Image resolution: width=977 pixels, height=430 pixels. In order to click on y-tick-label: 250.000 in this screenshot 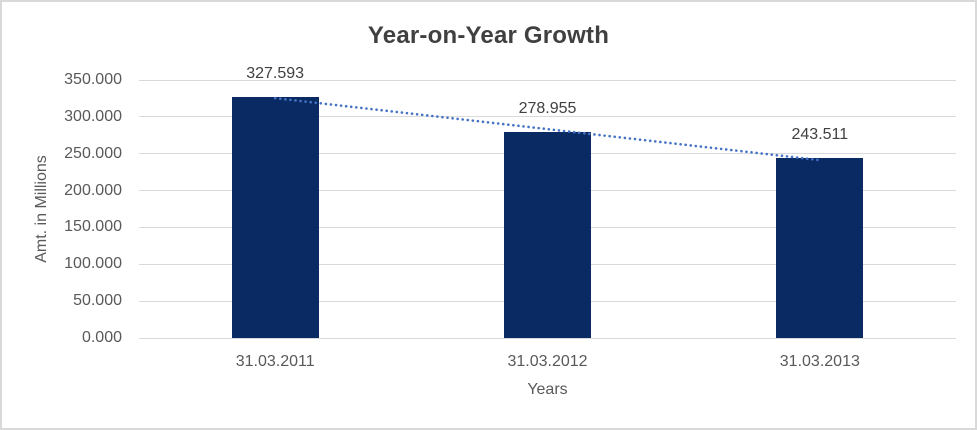, I will do `click(93, 153)`.